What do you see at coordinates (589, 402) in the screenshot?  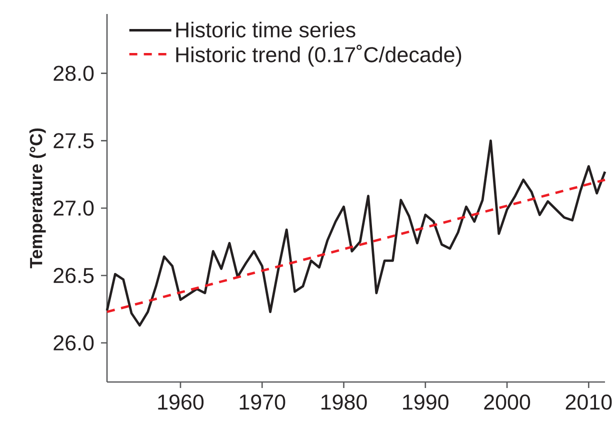 I see `x-tick-label: 2010` at bounding box center [589, 402].